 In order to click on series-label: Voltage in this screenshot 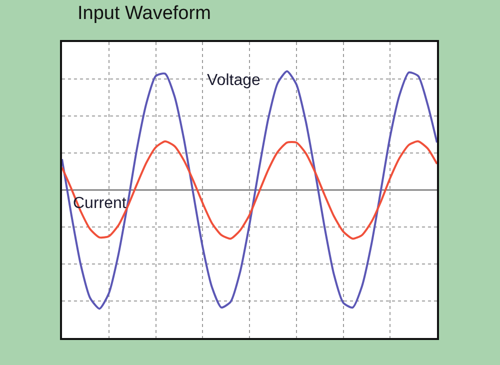, I will do `click(233, 80)`.